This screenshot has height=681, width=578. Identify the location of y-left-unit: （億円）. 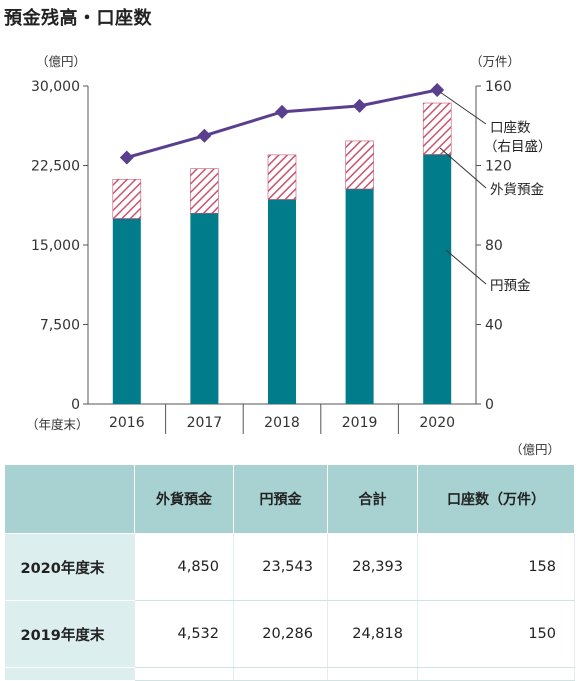
(61, 61).